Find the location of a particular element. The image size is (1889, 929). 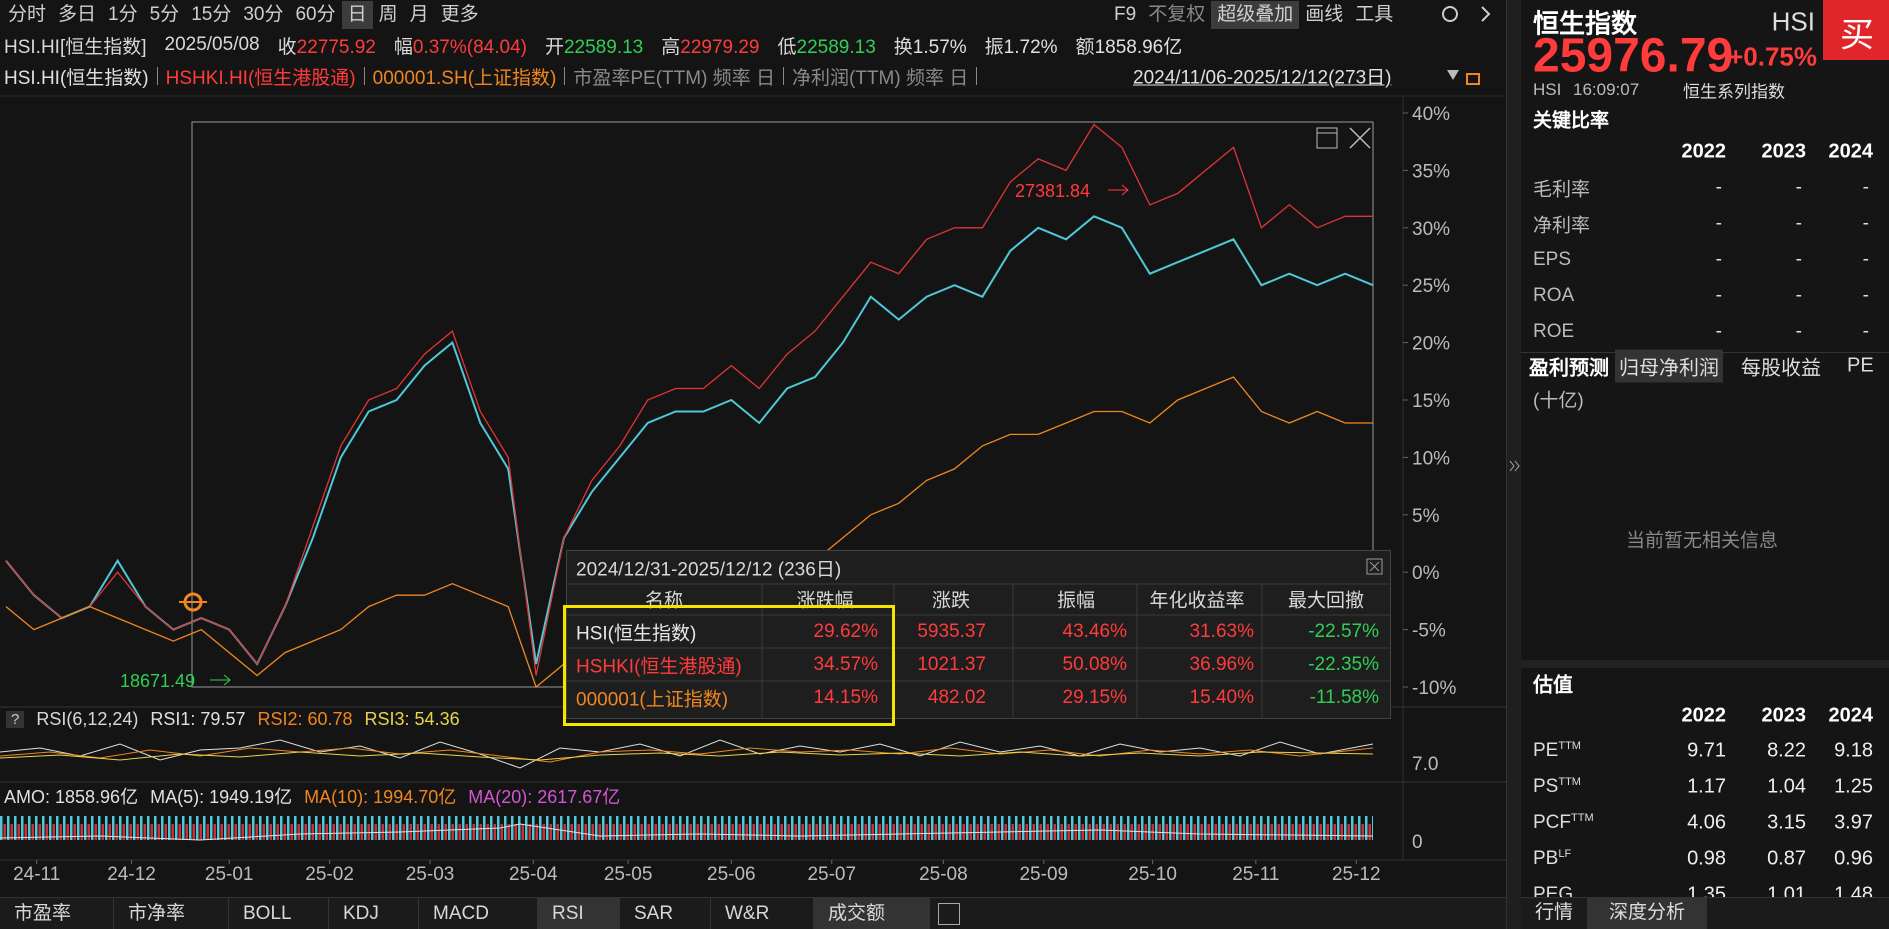

forecast-tab: 每股收益 is located at coordinates (1781, 368).